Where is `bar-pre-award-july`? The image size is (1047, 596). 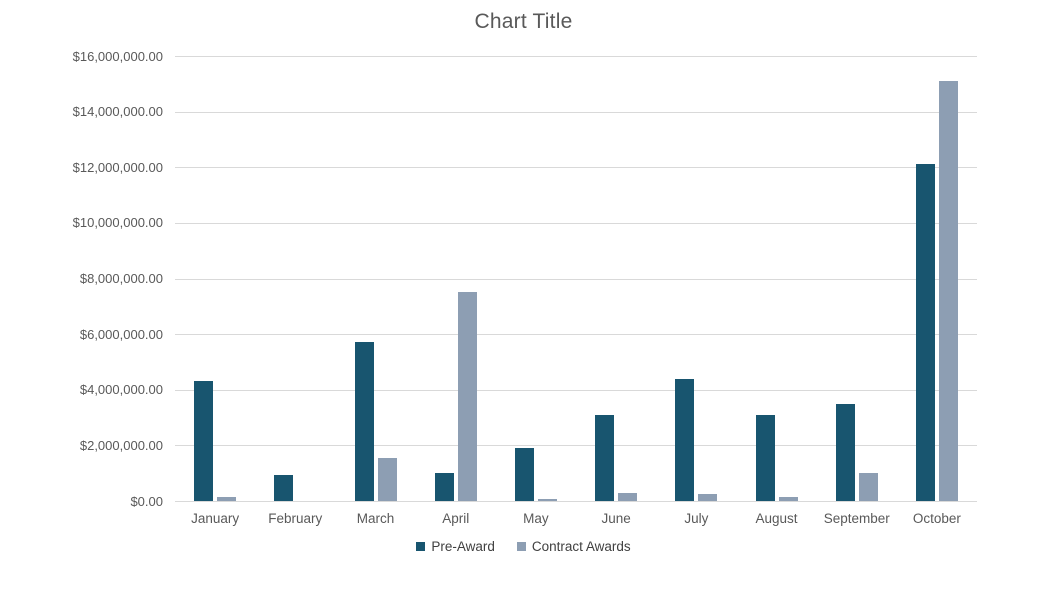 bar-pre-award-july is located at coordinates (685, 439).